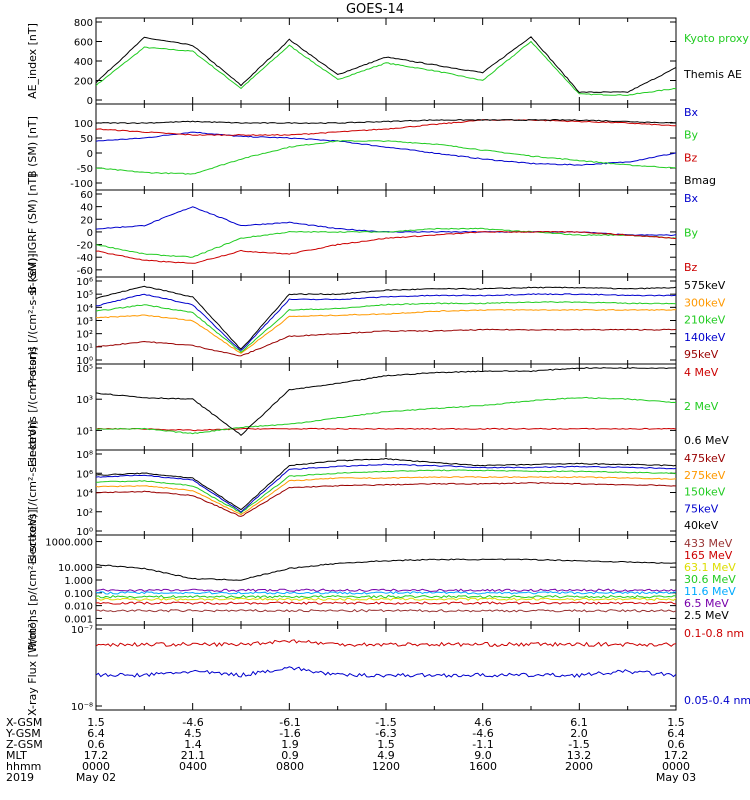 The width and height of the screenshot is (750, 800). I want to click on legend-entry: 11.6 MeV, so click(710, 591).